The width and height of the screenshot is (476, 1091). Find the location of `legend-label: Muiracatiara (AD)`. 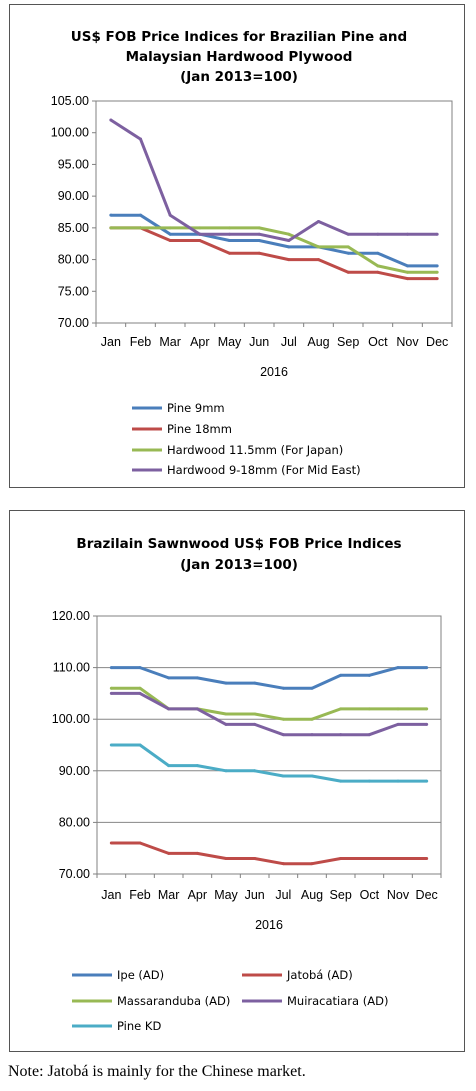

legend-label: Muiracatiara (AD) is located at coordinates (337, 1001).